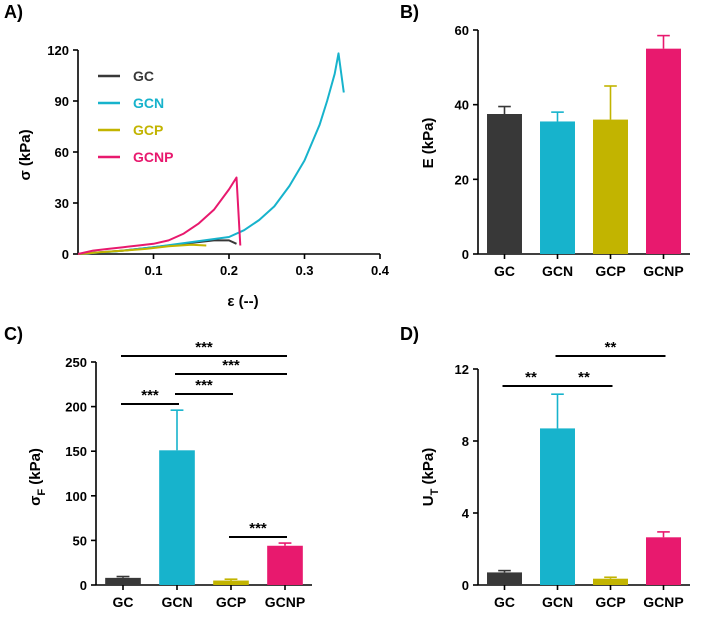 The image size is (709, 619). Describe the element at coordinates (229, 270) in the screenshot. I see `panel-a-xtick-label: 0.2` at that location.